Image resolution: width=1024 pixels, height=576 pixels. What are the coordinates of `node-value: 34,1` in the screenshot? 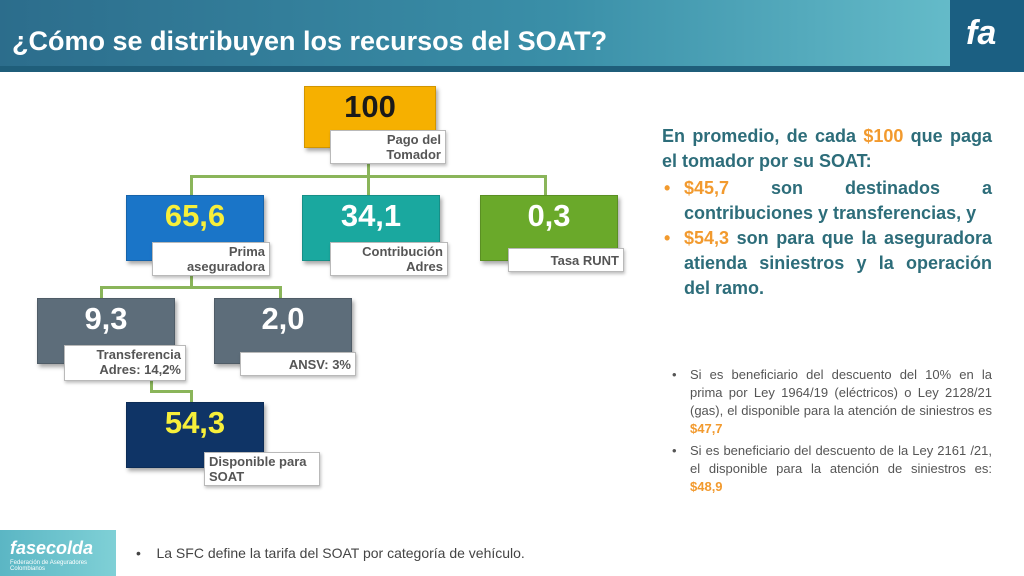 It's located at (371, 215).